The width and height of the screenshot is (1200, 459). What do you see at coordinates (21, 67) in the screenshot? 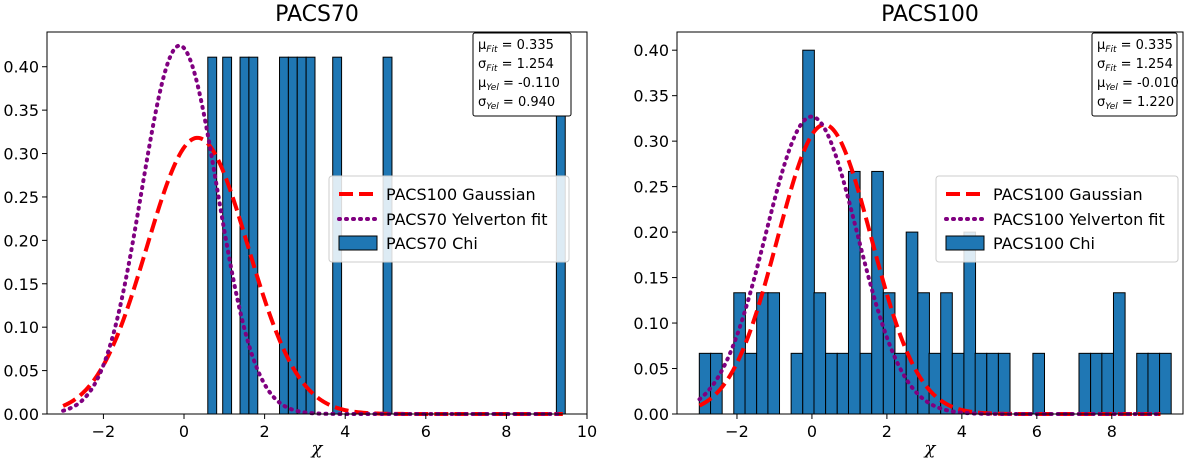
I see `y-tick-label: 0.40` at bounding box center [21, 67].